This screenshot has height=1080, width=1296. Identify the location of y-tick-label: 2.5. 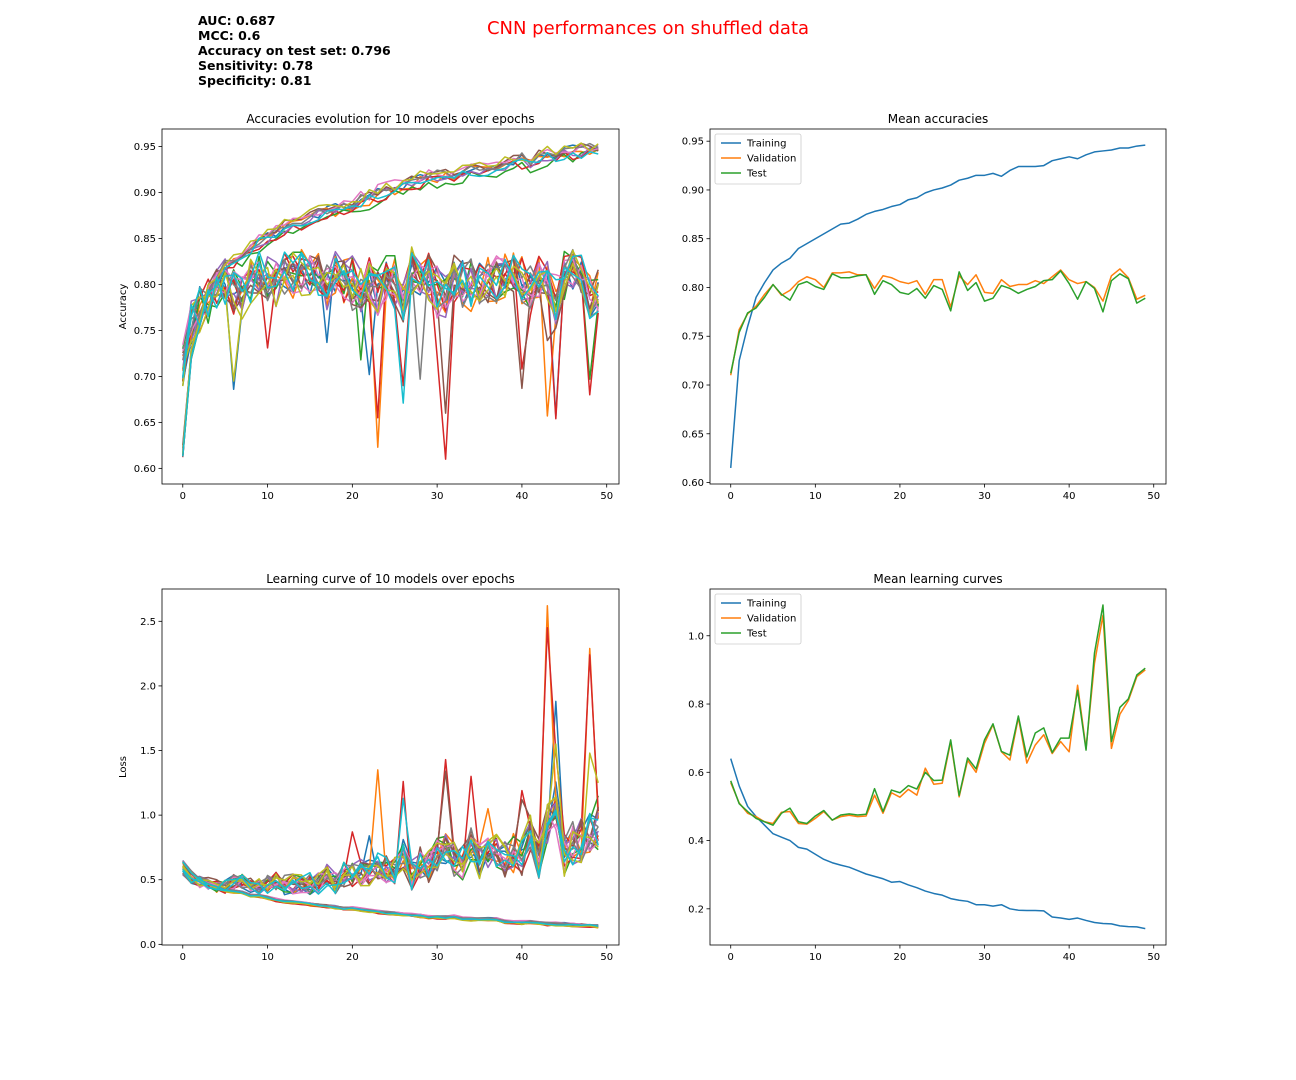
(148, 622).